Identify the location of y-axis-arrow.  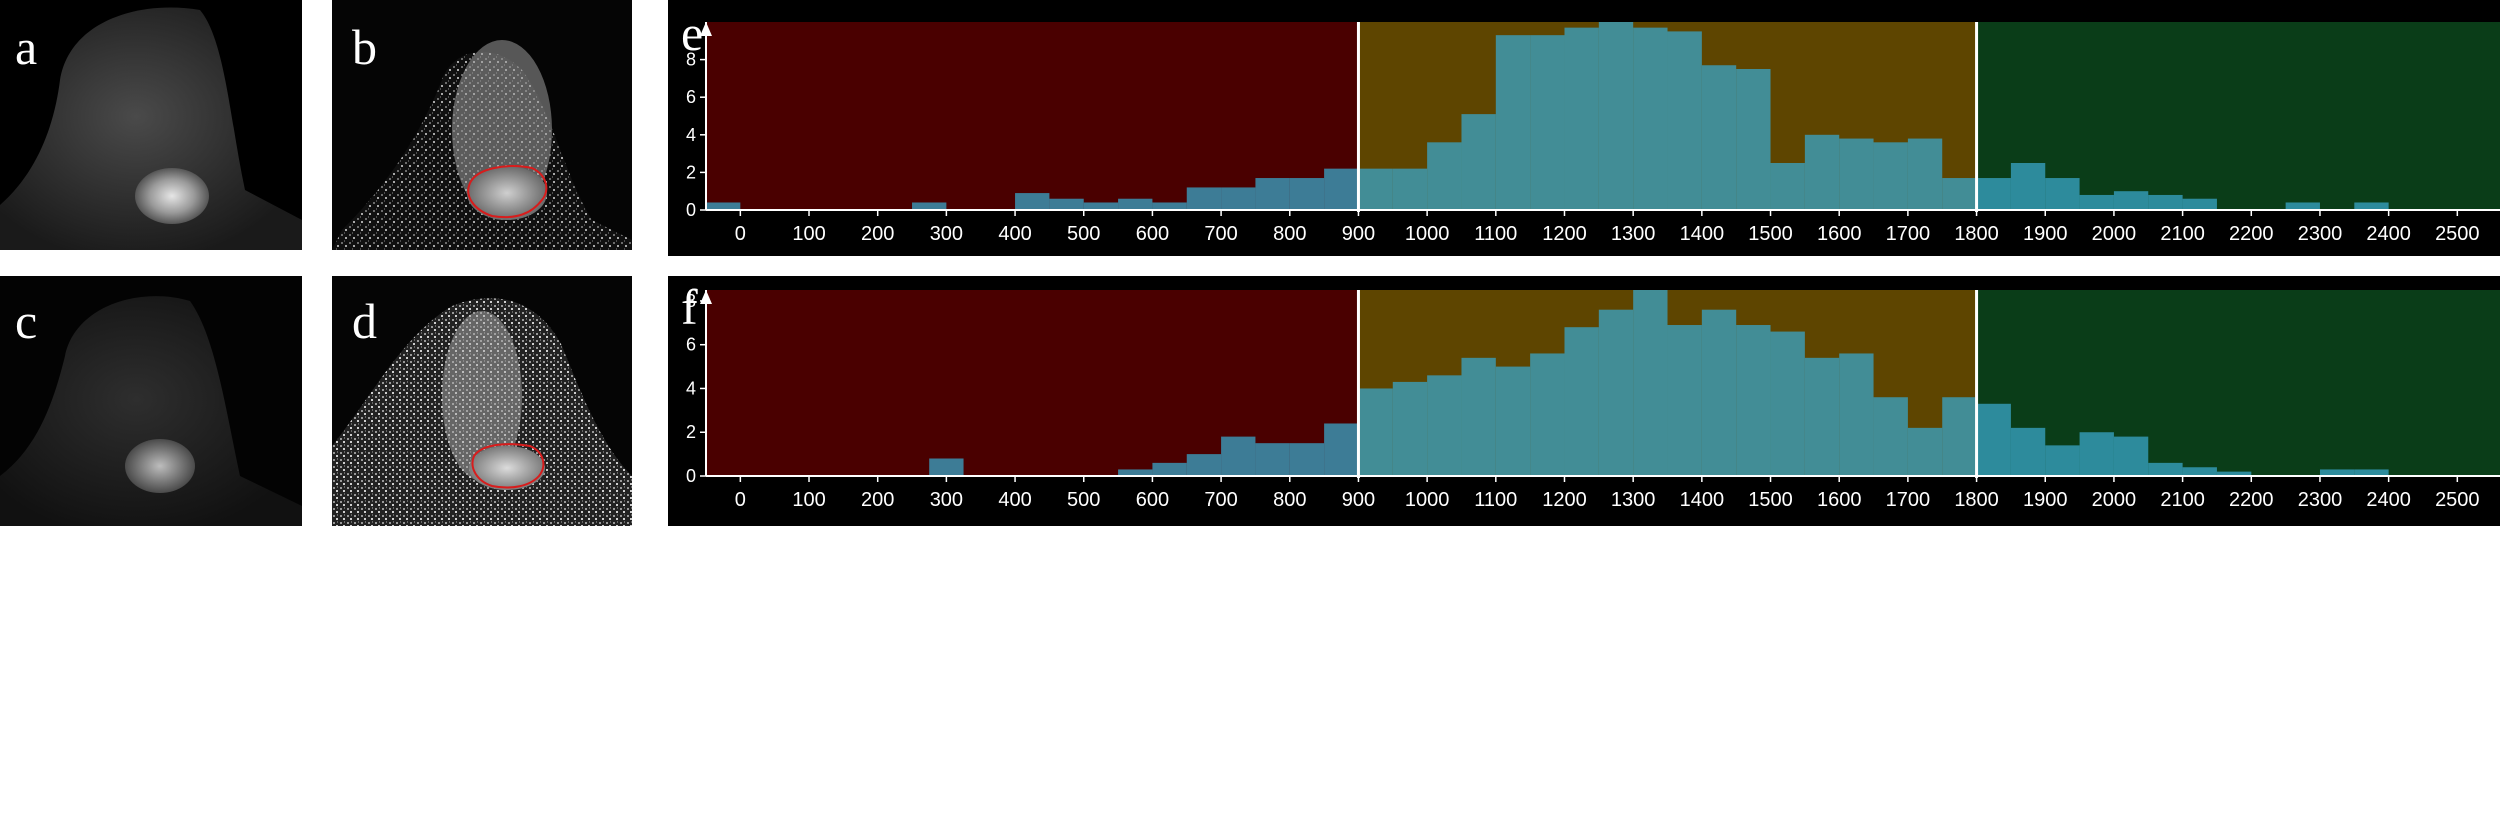
(706, 29).